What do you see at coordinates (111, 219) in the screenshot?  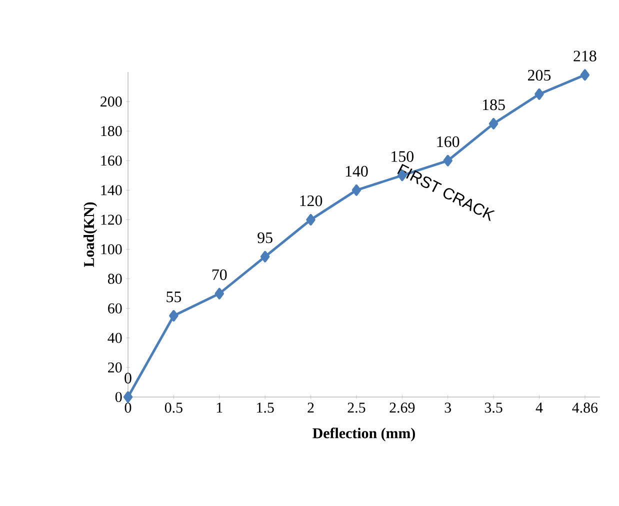 I see `y-tick-label: 120` at bounding box center [111, 219].